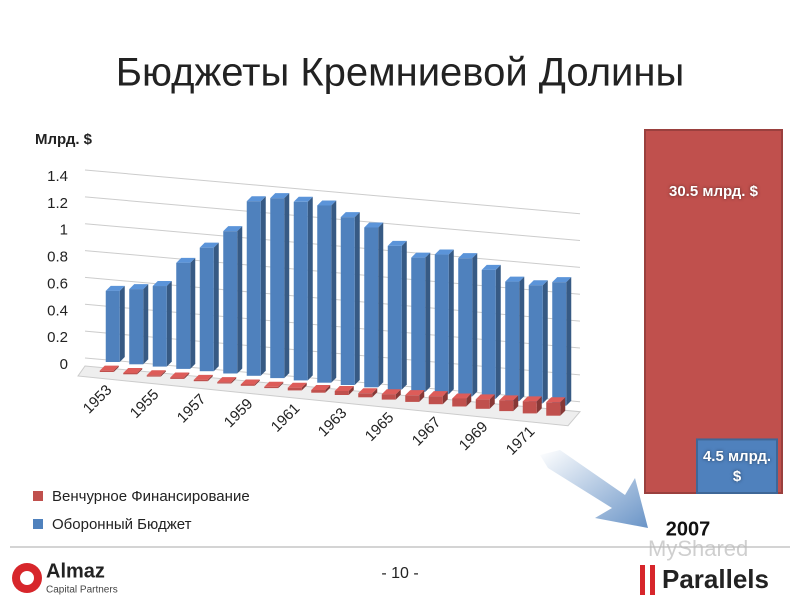 The height and width of the screenshot is (600, 800). I want to click on x-tick-label: 1965, so click(380, 427).